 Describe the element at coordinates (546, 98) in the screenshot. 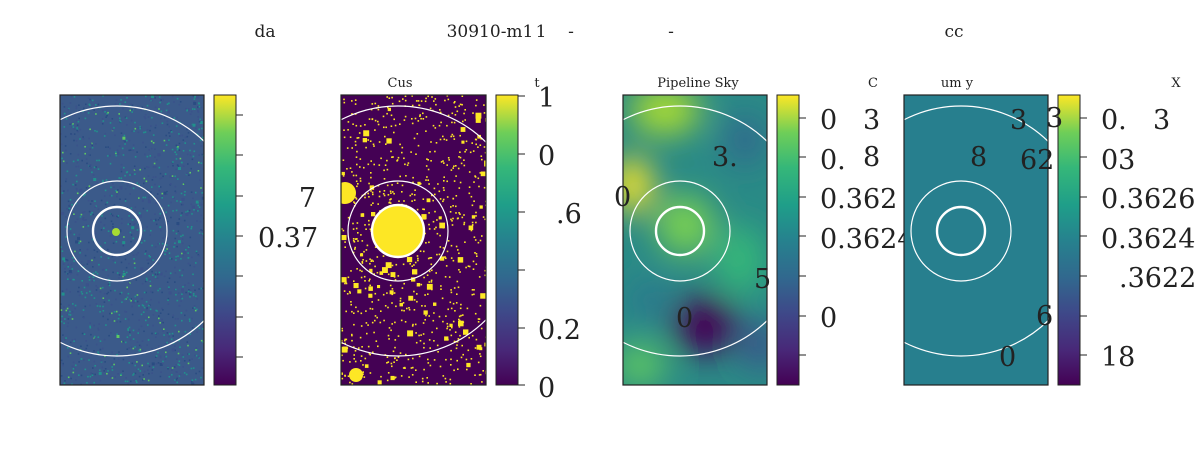

I see `colorbar-2-label: 1` at that location.